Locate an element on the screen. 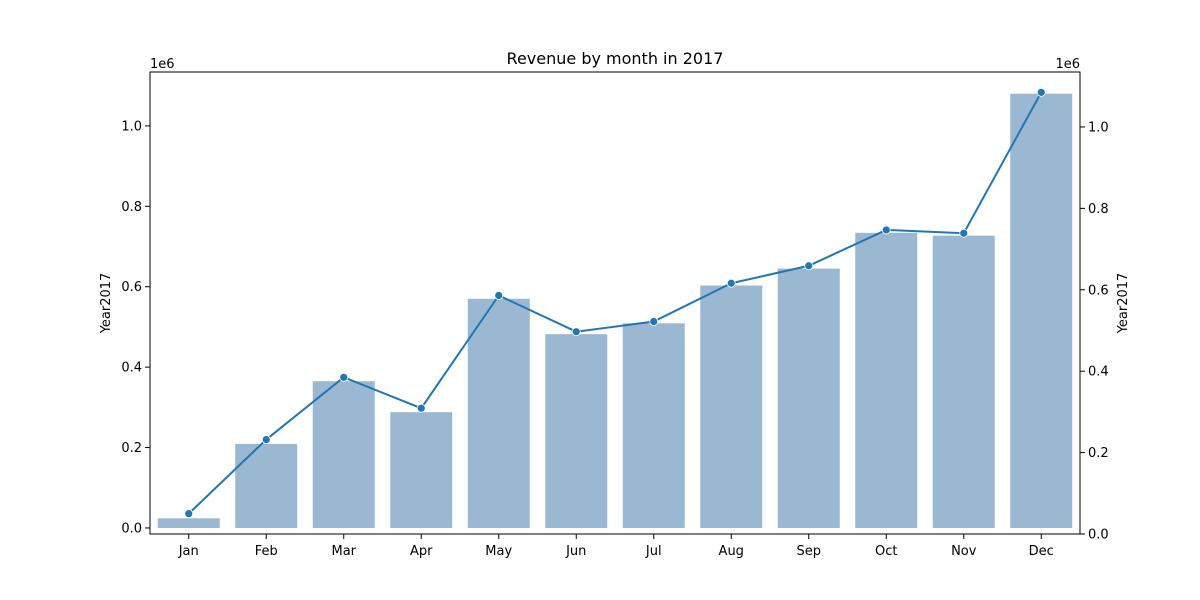  right-axis-tick-label: 0.2 is located at coordinates (1098, 453).